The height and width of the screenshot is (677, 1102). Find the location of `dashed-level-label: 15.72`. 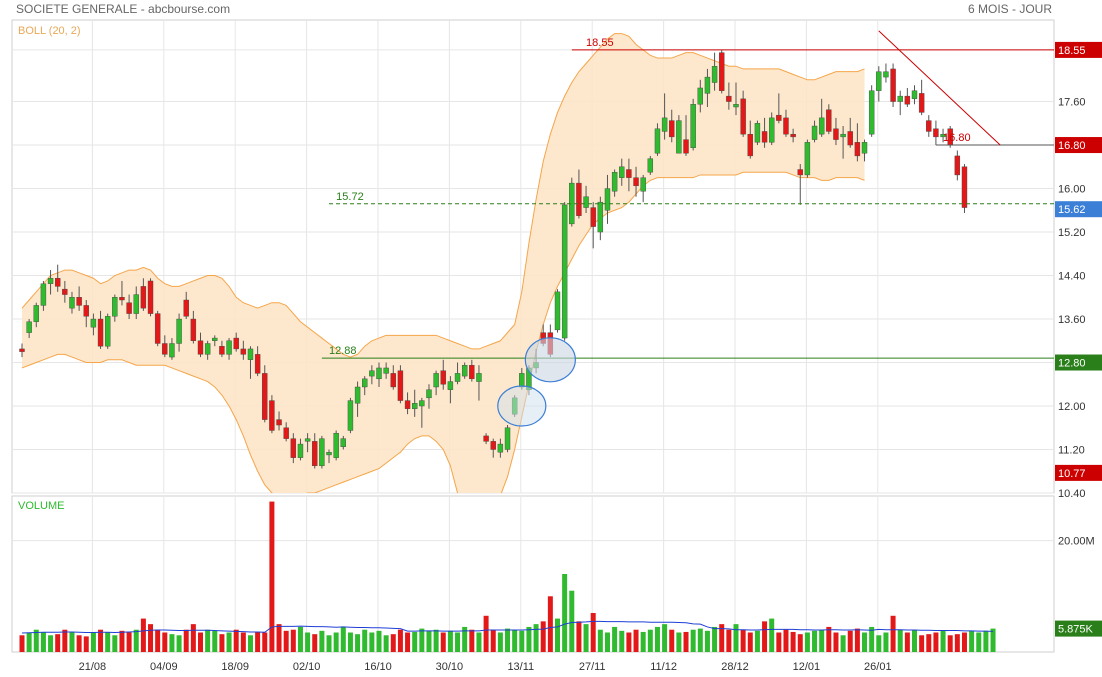

dashed-level-label: 15.72 is located at coordinates (350, 197).